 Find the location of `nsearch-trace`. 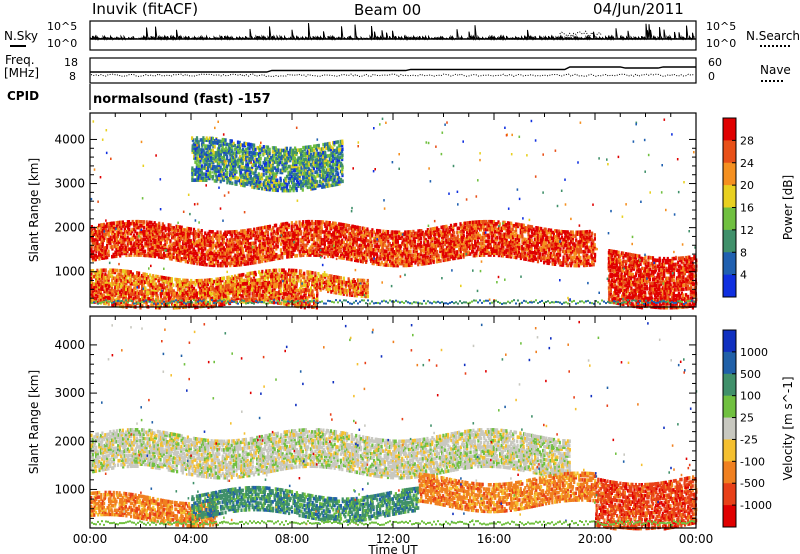

nsearch-trace is located at coordinates (581, 34).